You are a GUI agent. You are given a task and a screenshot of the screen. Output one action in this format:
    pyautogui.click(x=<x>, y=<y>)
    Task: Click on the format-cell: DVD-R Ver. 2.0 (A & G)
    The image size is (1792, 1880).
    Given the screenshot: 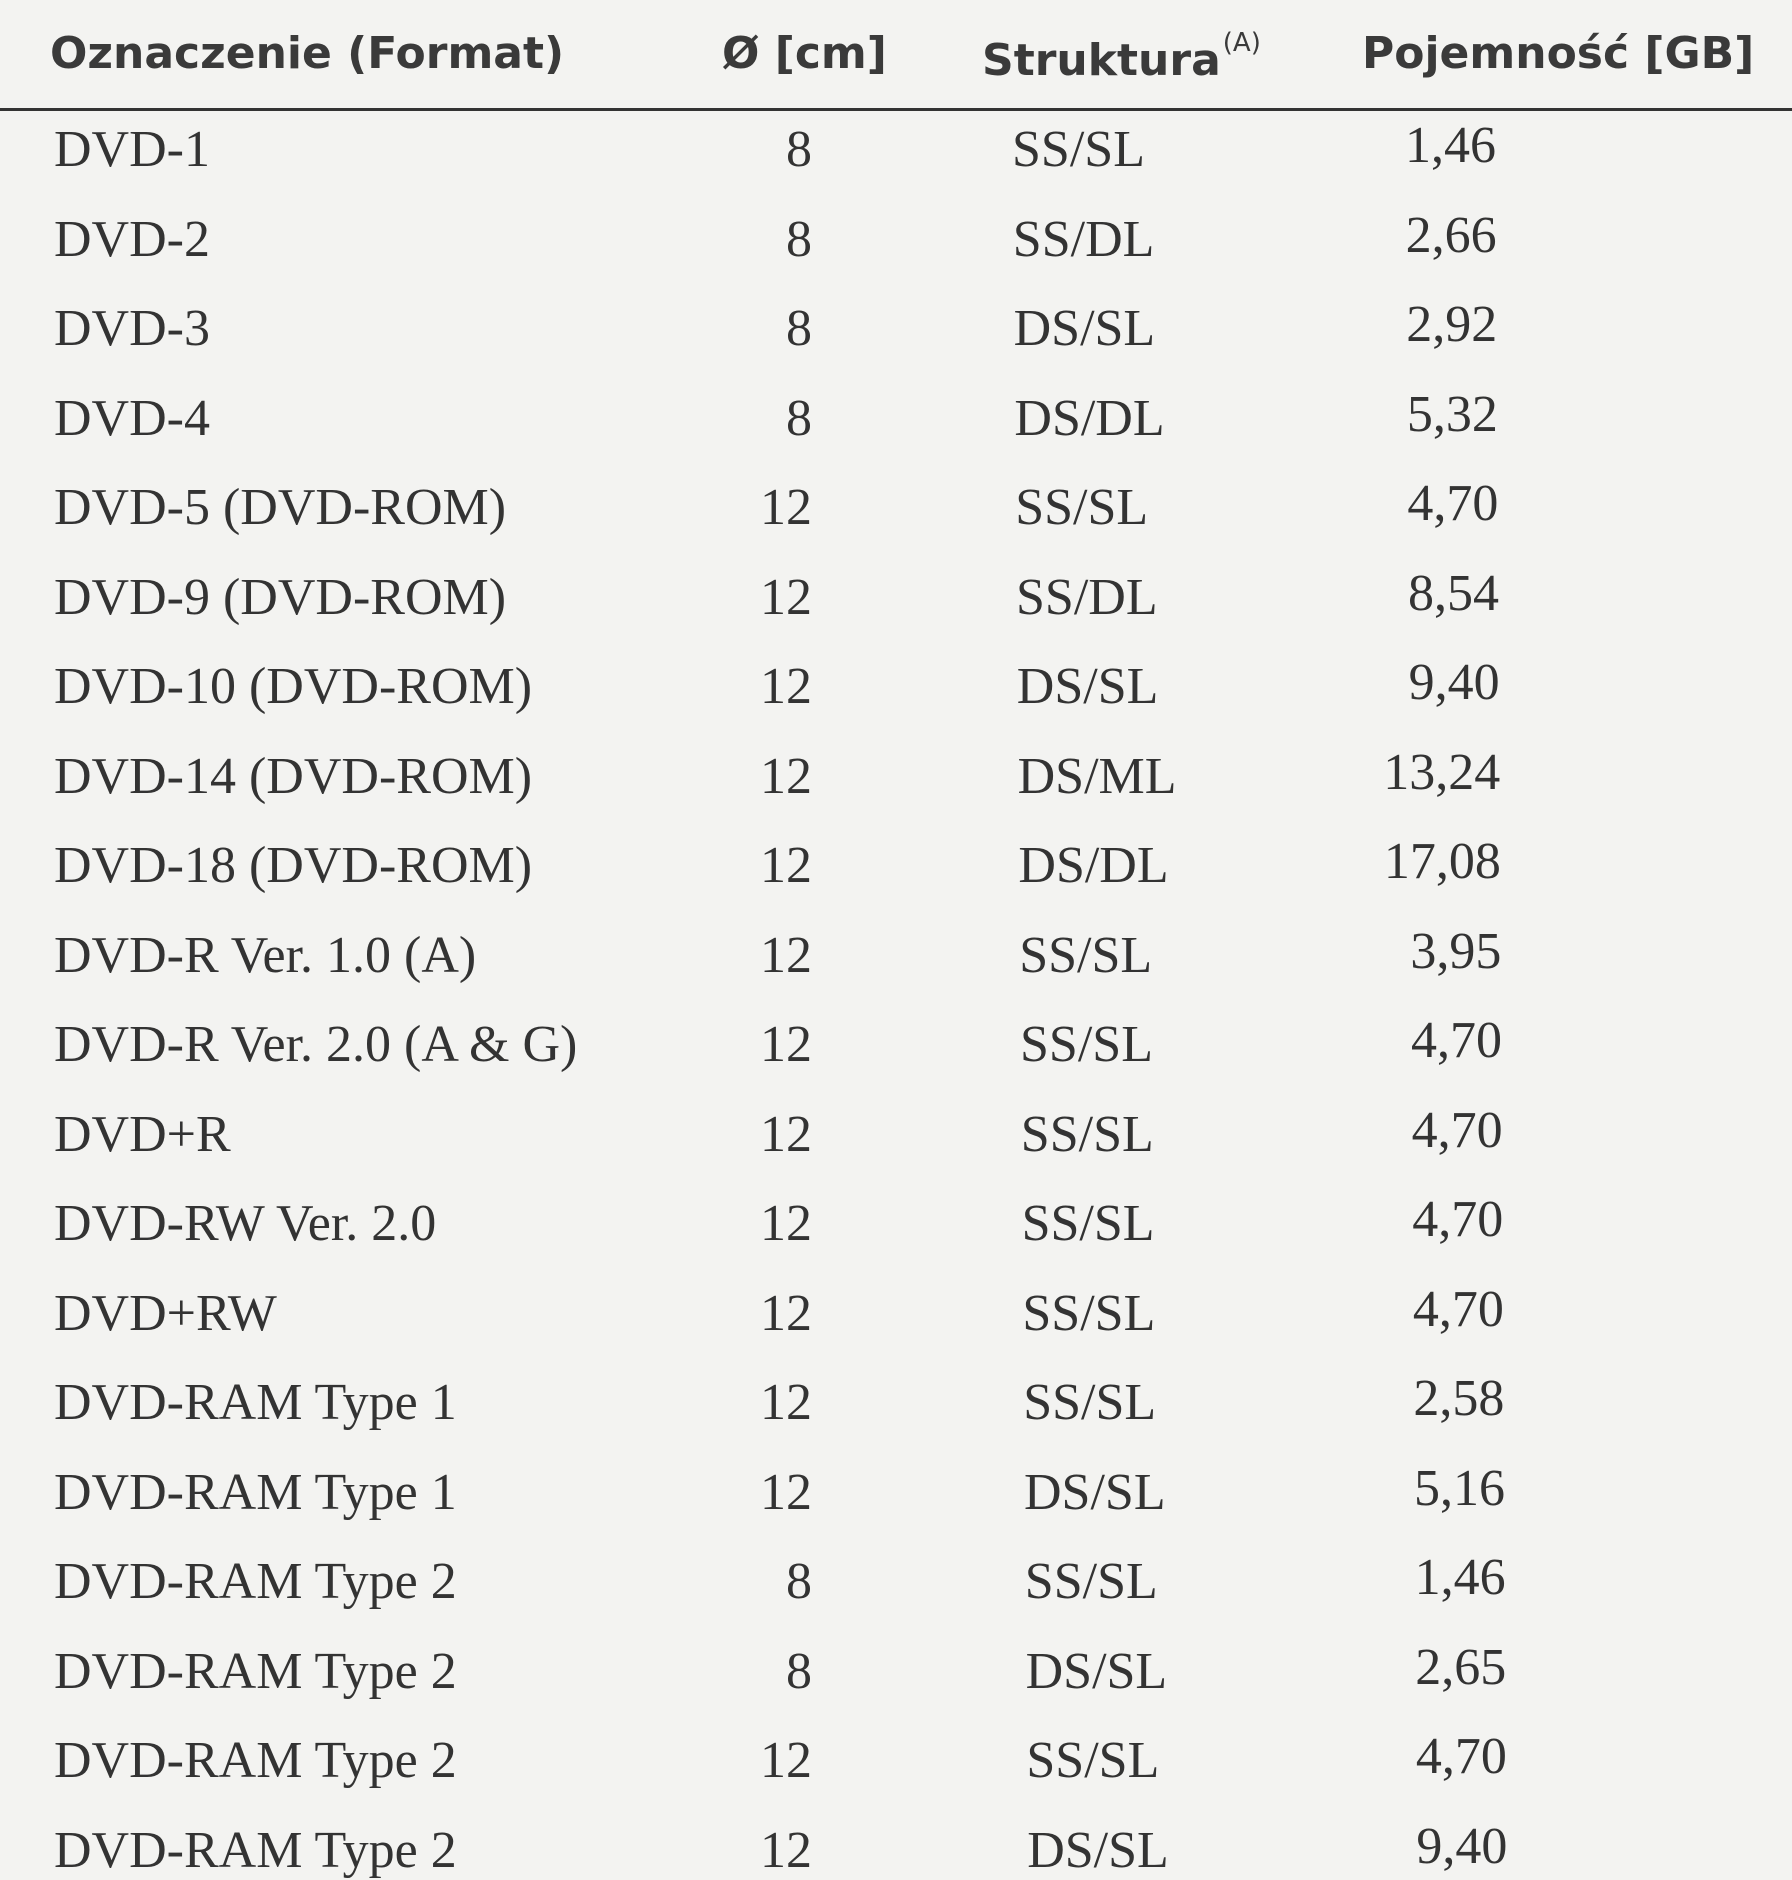 What is the action you would take?
    pyautogui.click(x=316, y=1044)
    